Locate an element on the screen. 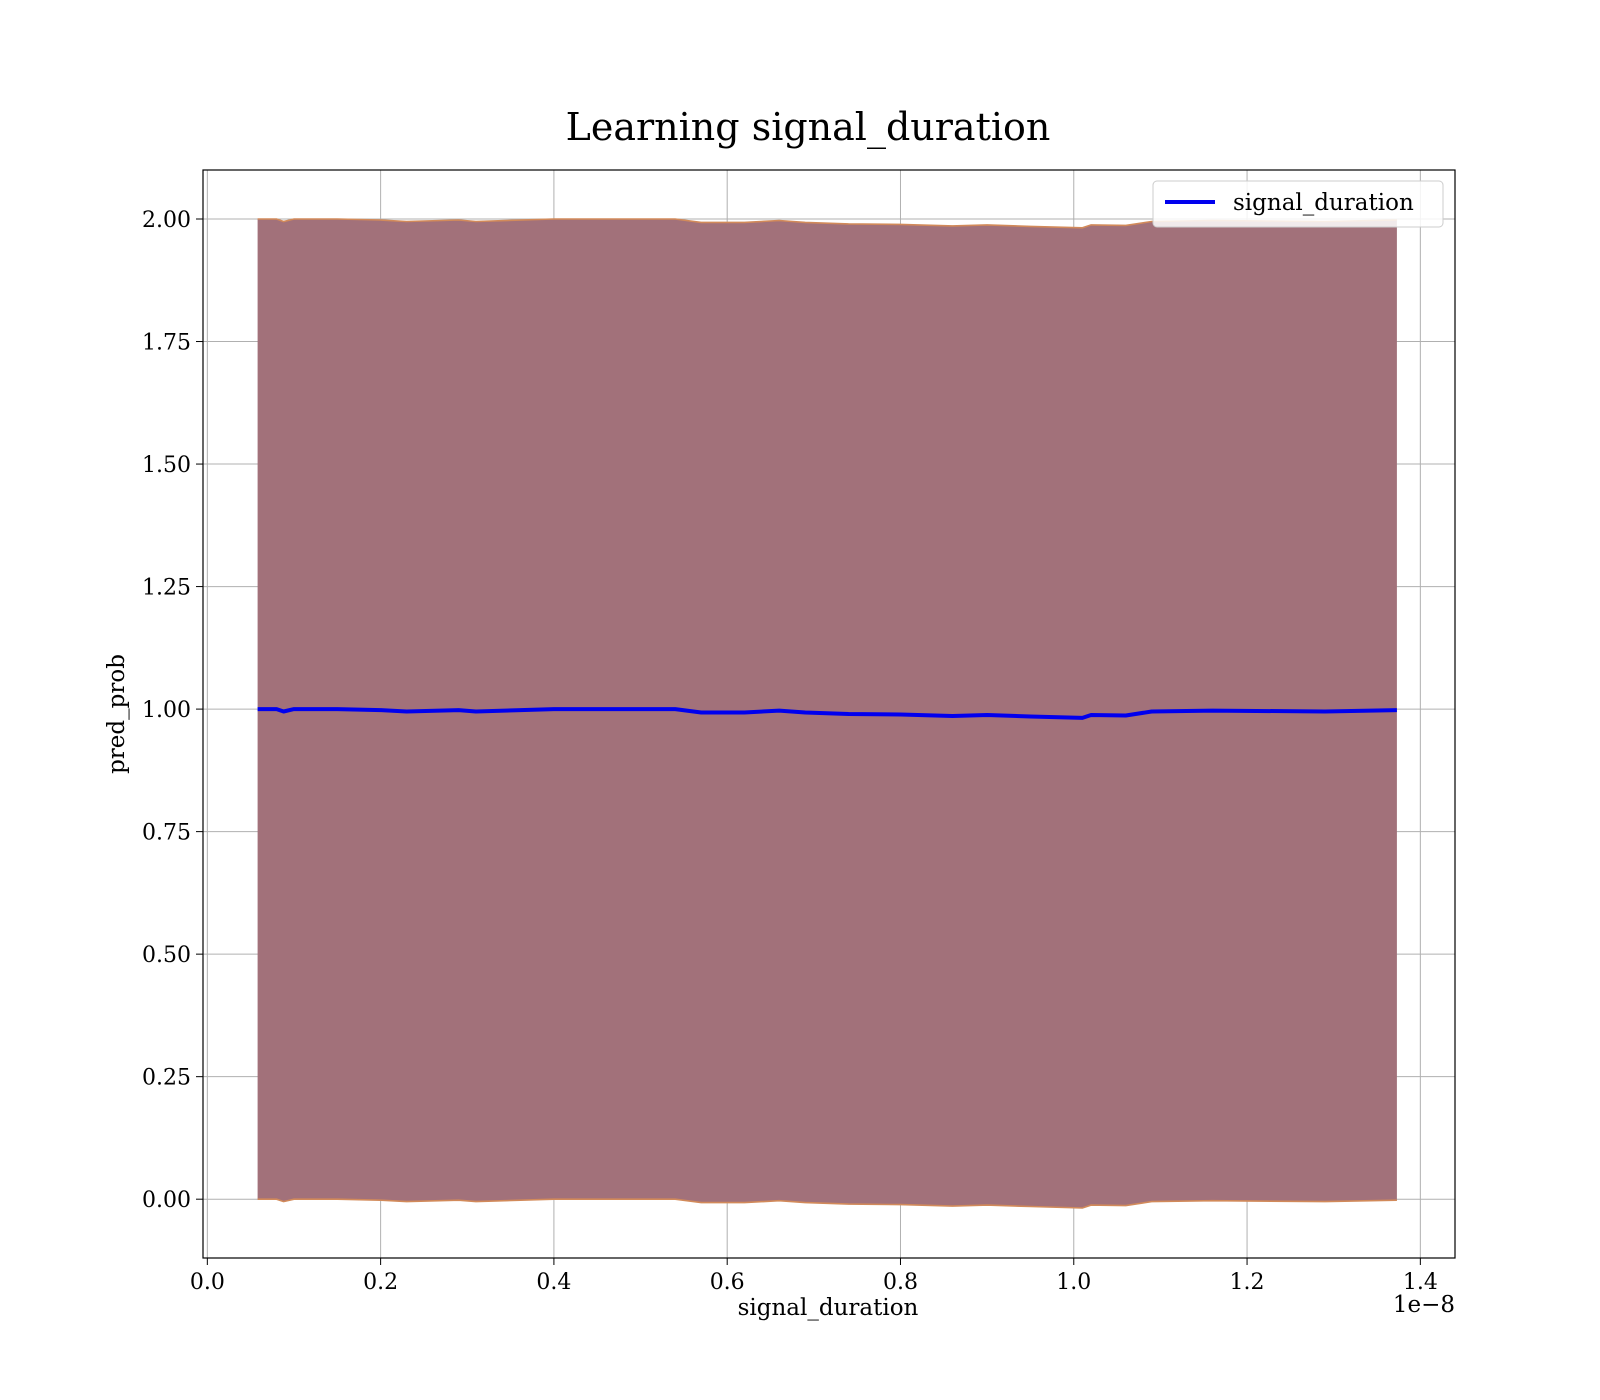 Image resolution: width=1600 pixels, height=1400 pixels. y-tick-label: 1.75 is located at coordinates (166, 343).